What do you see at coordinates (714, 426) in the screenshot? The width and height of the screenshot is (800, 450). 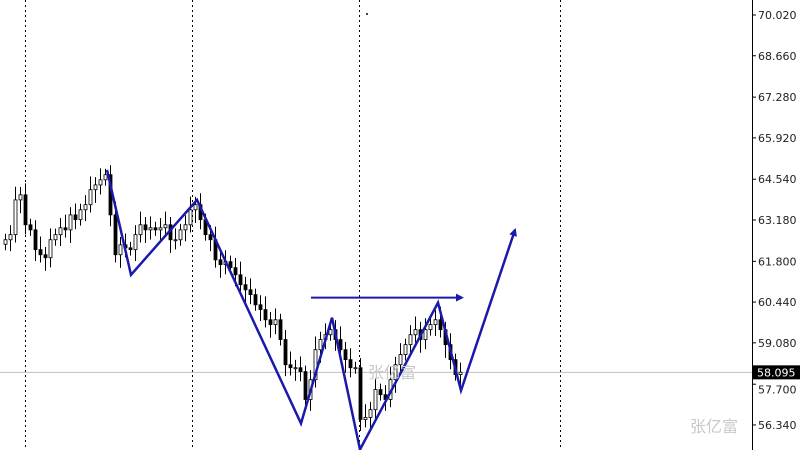 I see `watermark-corner: 张亿富` at bounding box center [714, 426].